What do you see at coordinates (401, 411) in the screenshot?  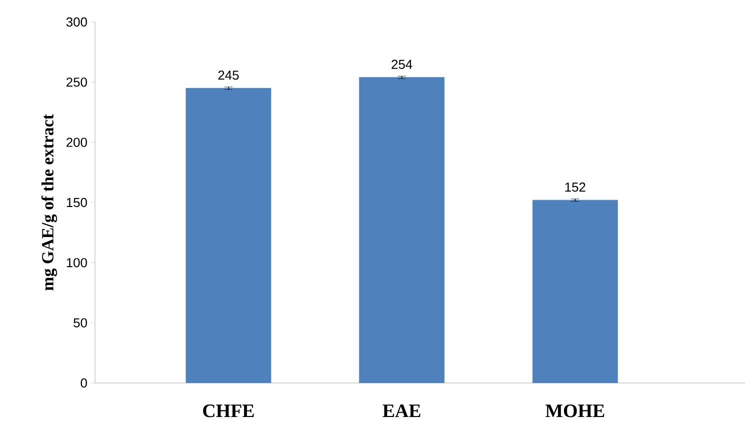 I see `x-tick-label: EAE` at bounding box center [401, 411].